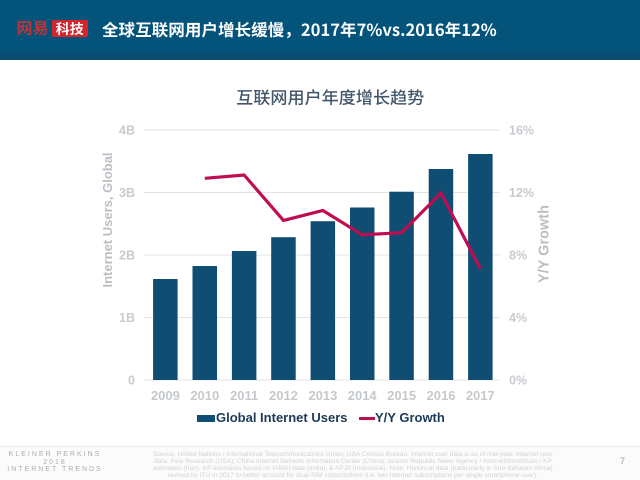  What do you see at coordinates (518, 381) in the screenshot?
I see `svg-text: 0%` at bounding box center [518, 381].